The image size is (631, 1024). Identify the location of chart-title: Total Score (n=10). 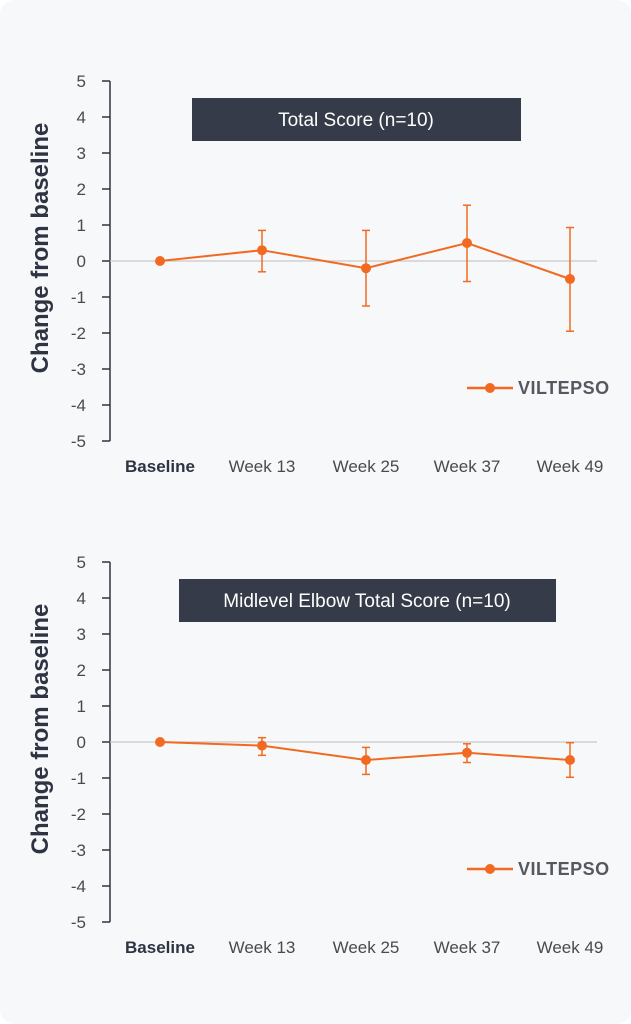
(356, 120).